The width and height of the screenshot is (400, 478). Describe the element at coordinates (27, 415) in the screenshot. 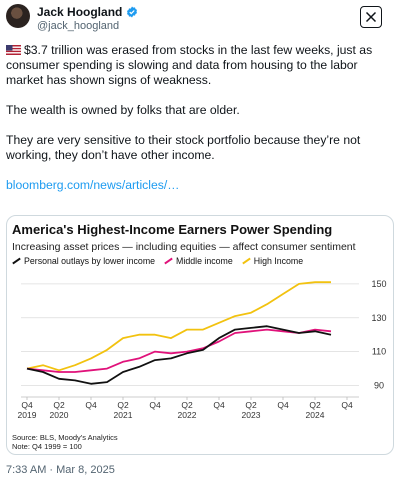

I see `x-tick-year-label: 2019` at that location.